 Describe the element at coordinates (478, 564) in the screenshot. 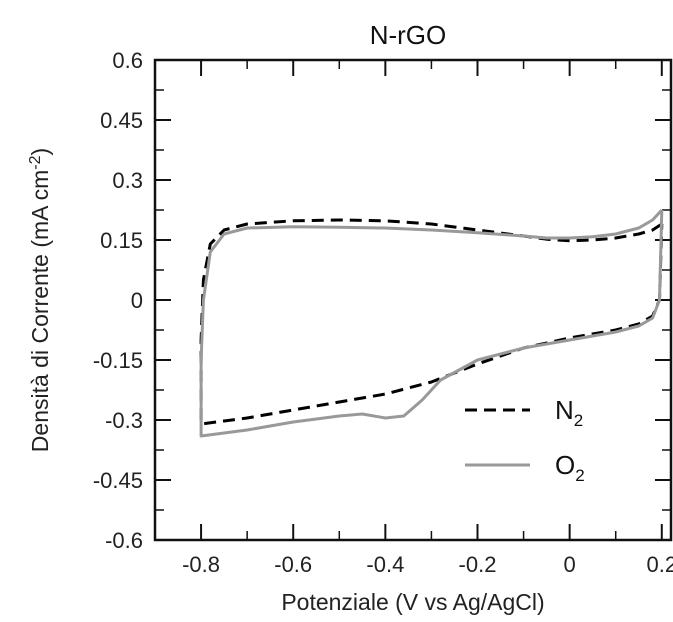

I see `x-tick-label: -0.2` at that location.